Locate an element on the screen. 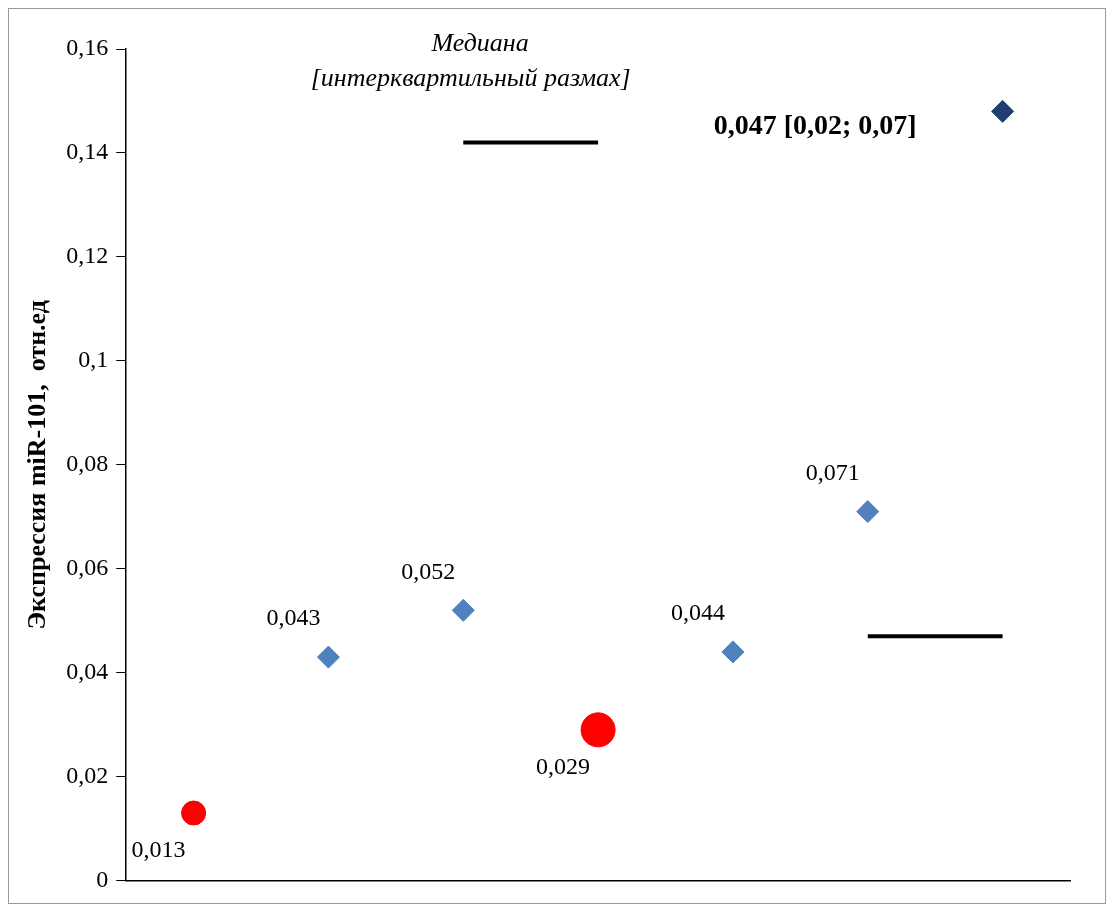 This screenshot has width=1116, height=914. annotation: 0,047 [0,02; 0,07] is located at coordinates (815, 125).